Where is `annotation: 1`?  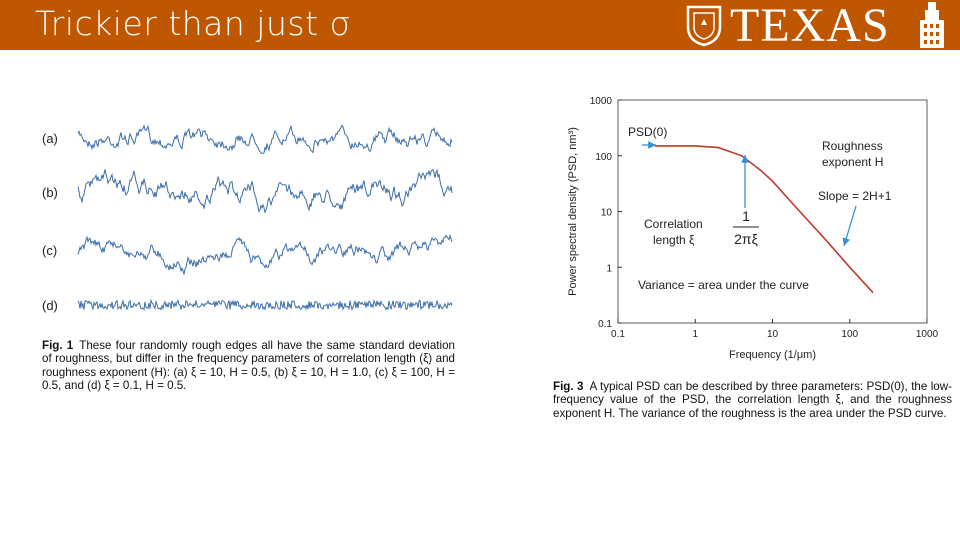
annotation: 1 is located at coordinates (746, 216).